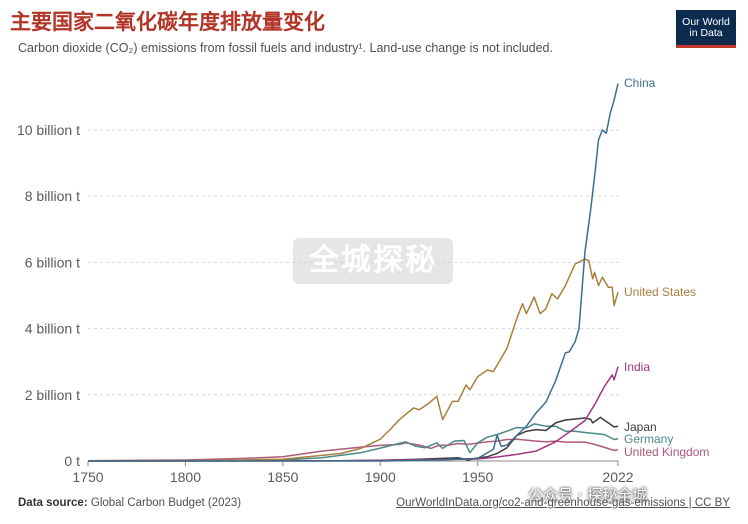  Describe the element at coordinates (166, 503) in the screenshot. I see `data-source-text: Global Carbon Budget (2023)` at that location.